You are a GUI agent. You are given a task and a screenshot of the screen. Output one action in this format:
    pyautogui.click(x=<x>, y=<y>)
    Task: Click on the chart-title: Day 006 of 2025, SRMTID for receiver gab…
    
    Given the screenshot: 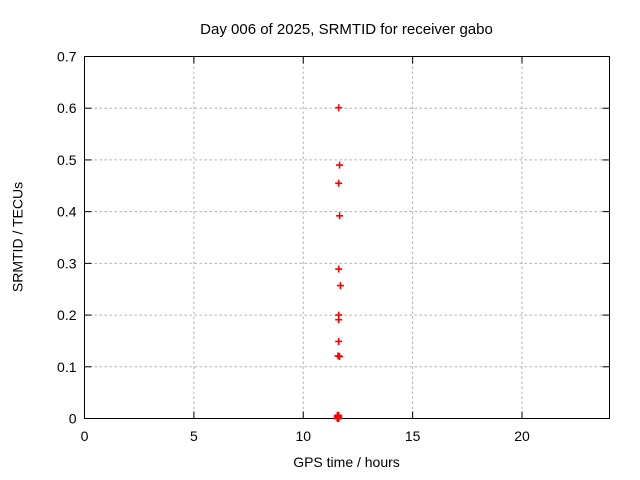 What is the action you would take?
    pyautogui.click(x=346, y=29)
    